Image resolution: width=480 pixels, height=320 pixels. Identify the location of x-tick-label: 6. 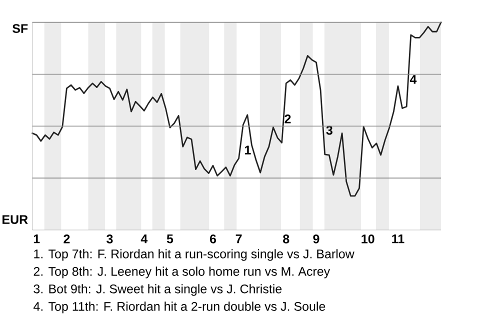
(213, 239).